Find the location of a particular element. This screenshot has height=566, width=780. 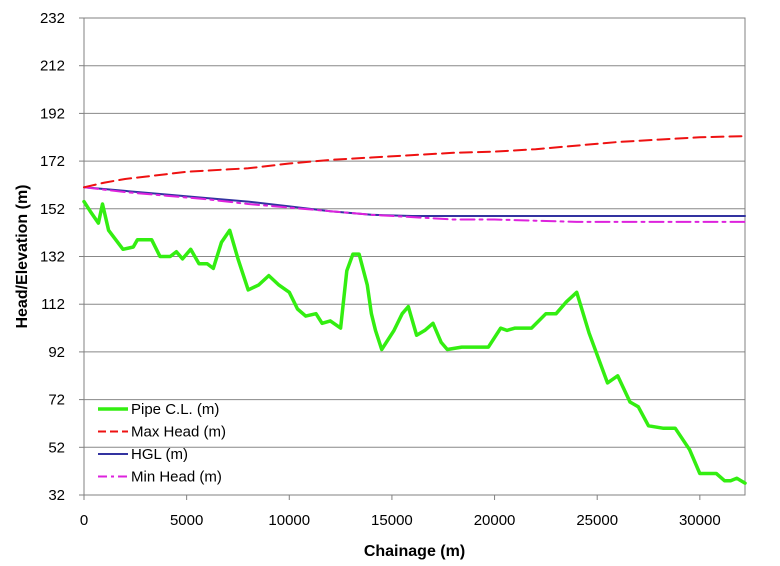

y-tick-label: 232 is located at coordinates (52, 18).